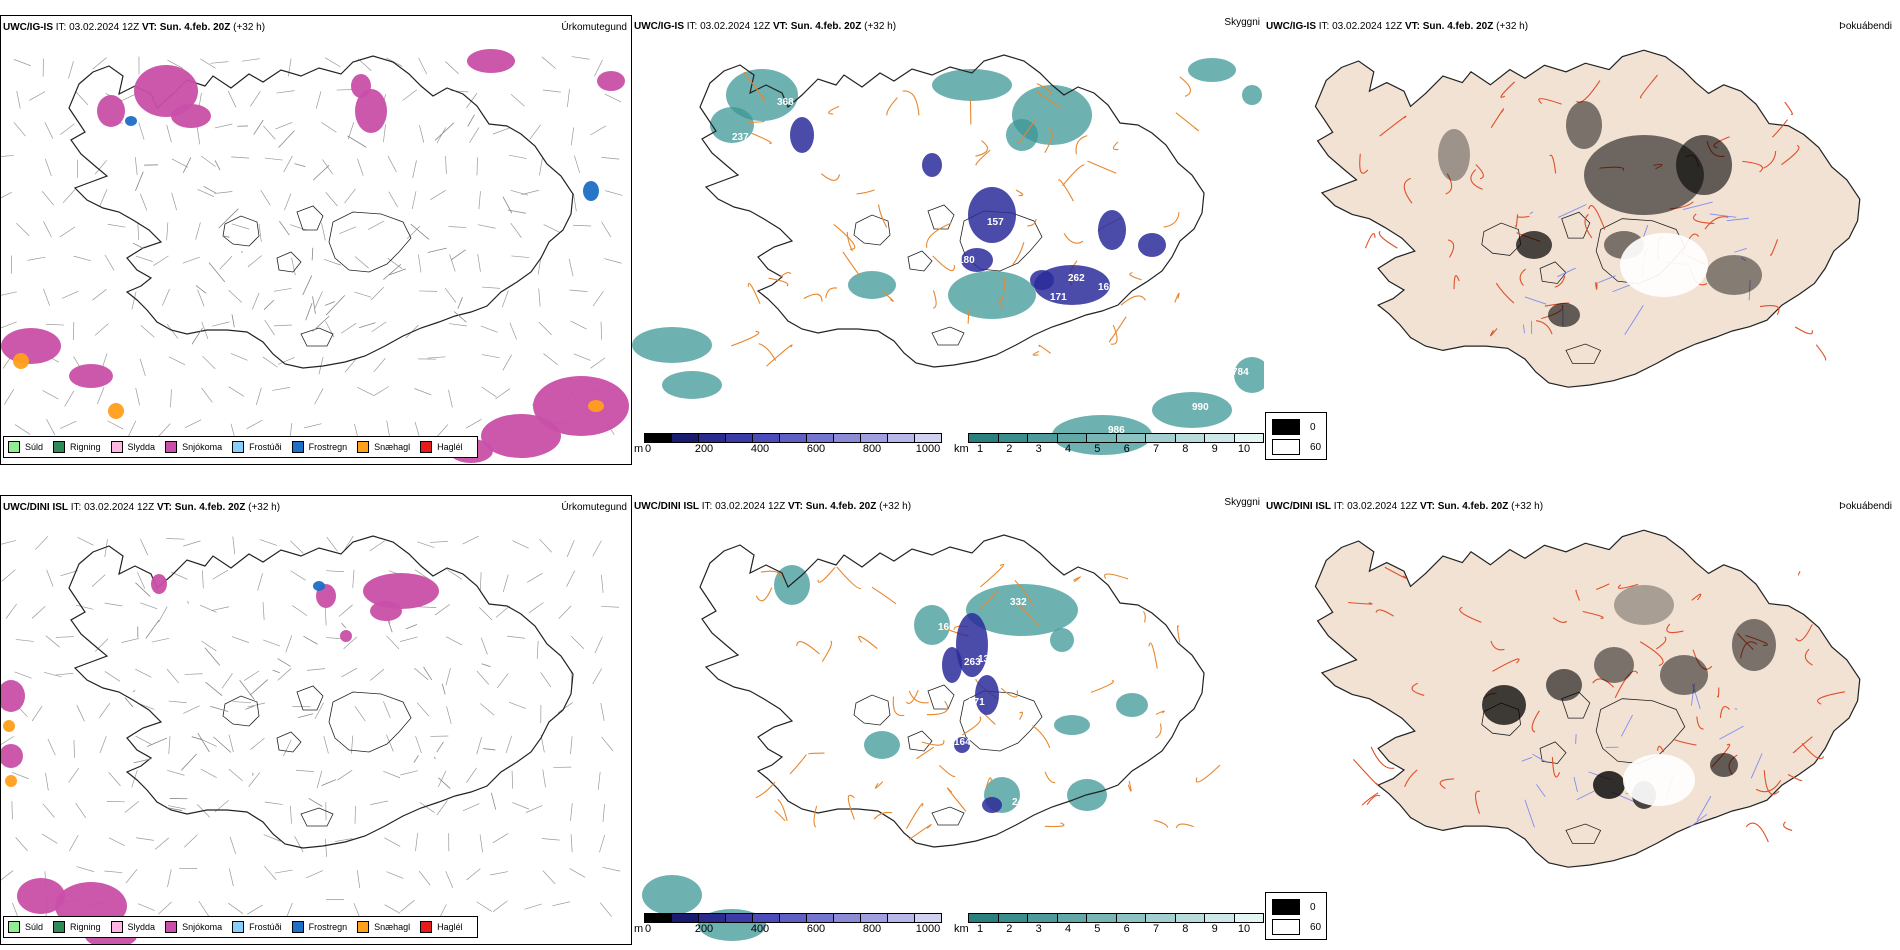 The width and height of the screenshot is (1900, 950). I want to click on colorbar-tick-label: 1, so click(980, 929).